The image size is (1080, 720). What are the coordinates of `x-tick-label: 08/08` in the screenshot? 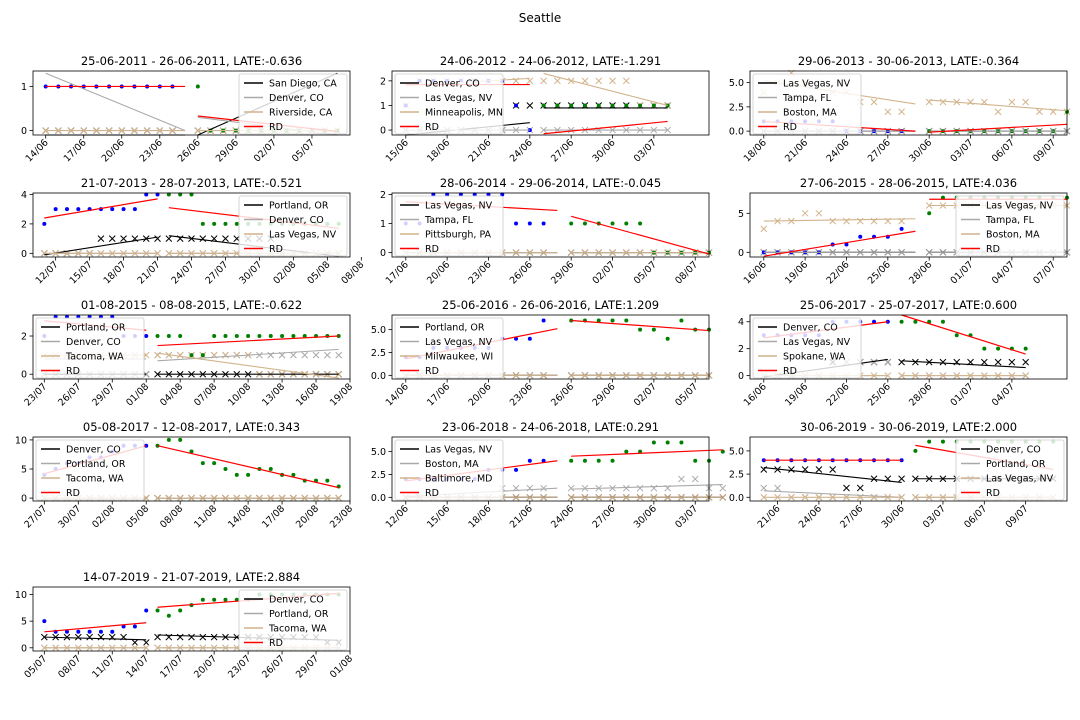 It's located at (171, 516).